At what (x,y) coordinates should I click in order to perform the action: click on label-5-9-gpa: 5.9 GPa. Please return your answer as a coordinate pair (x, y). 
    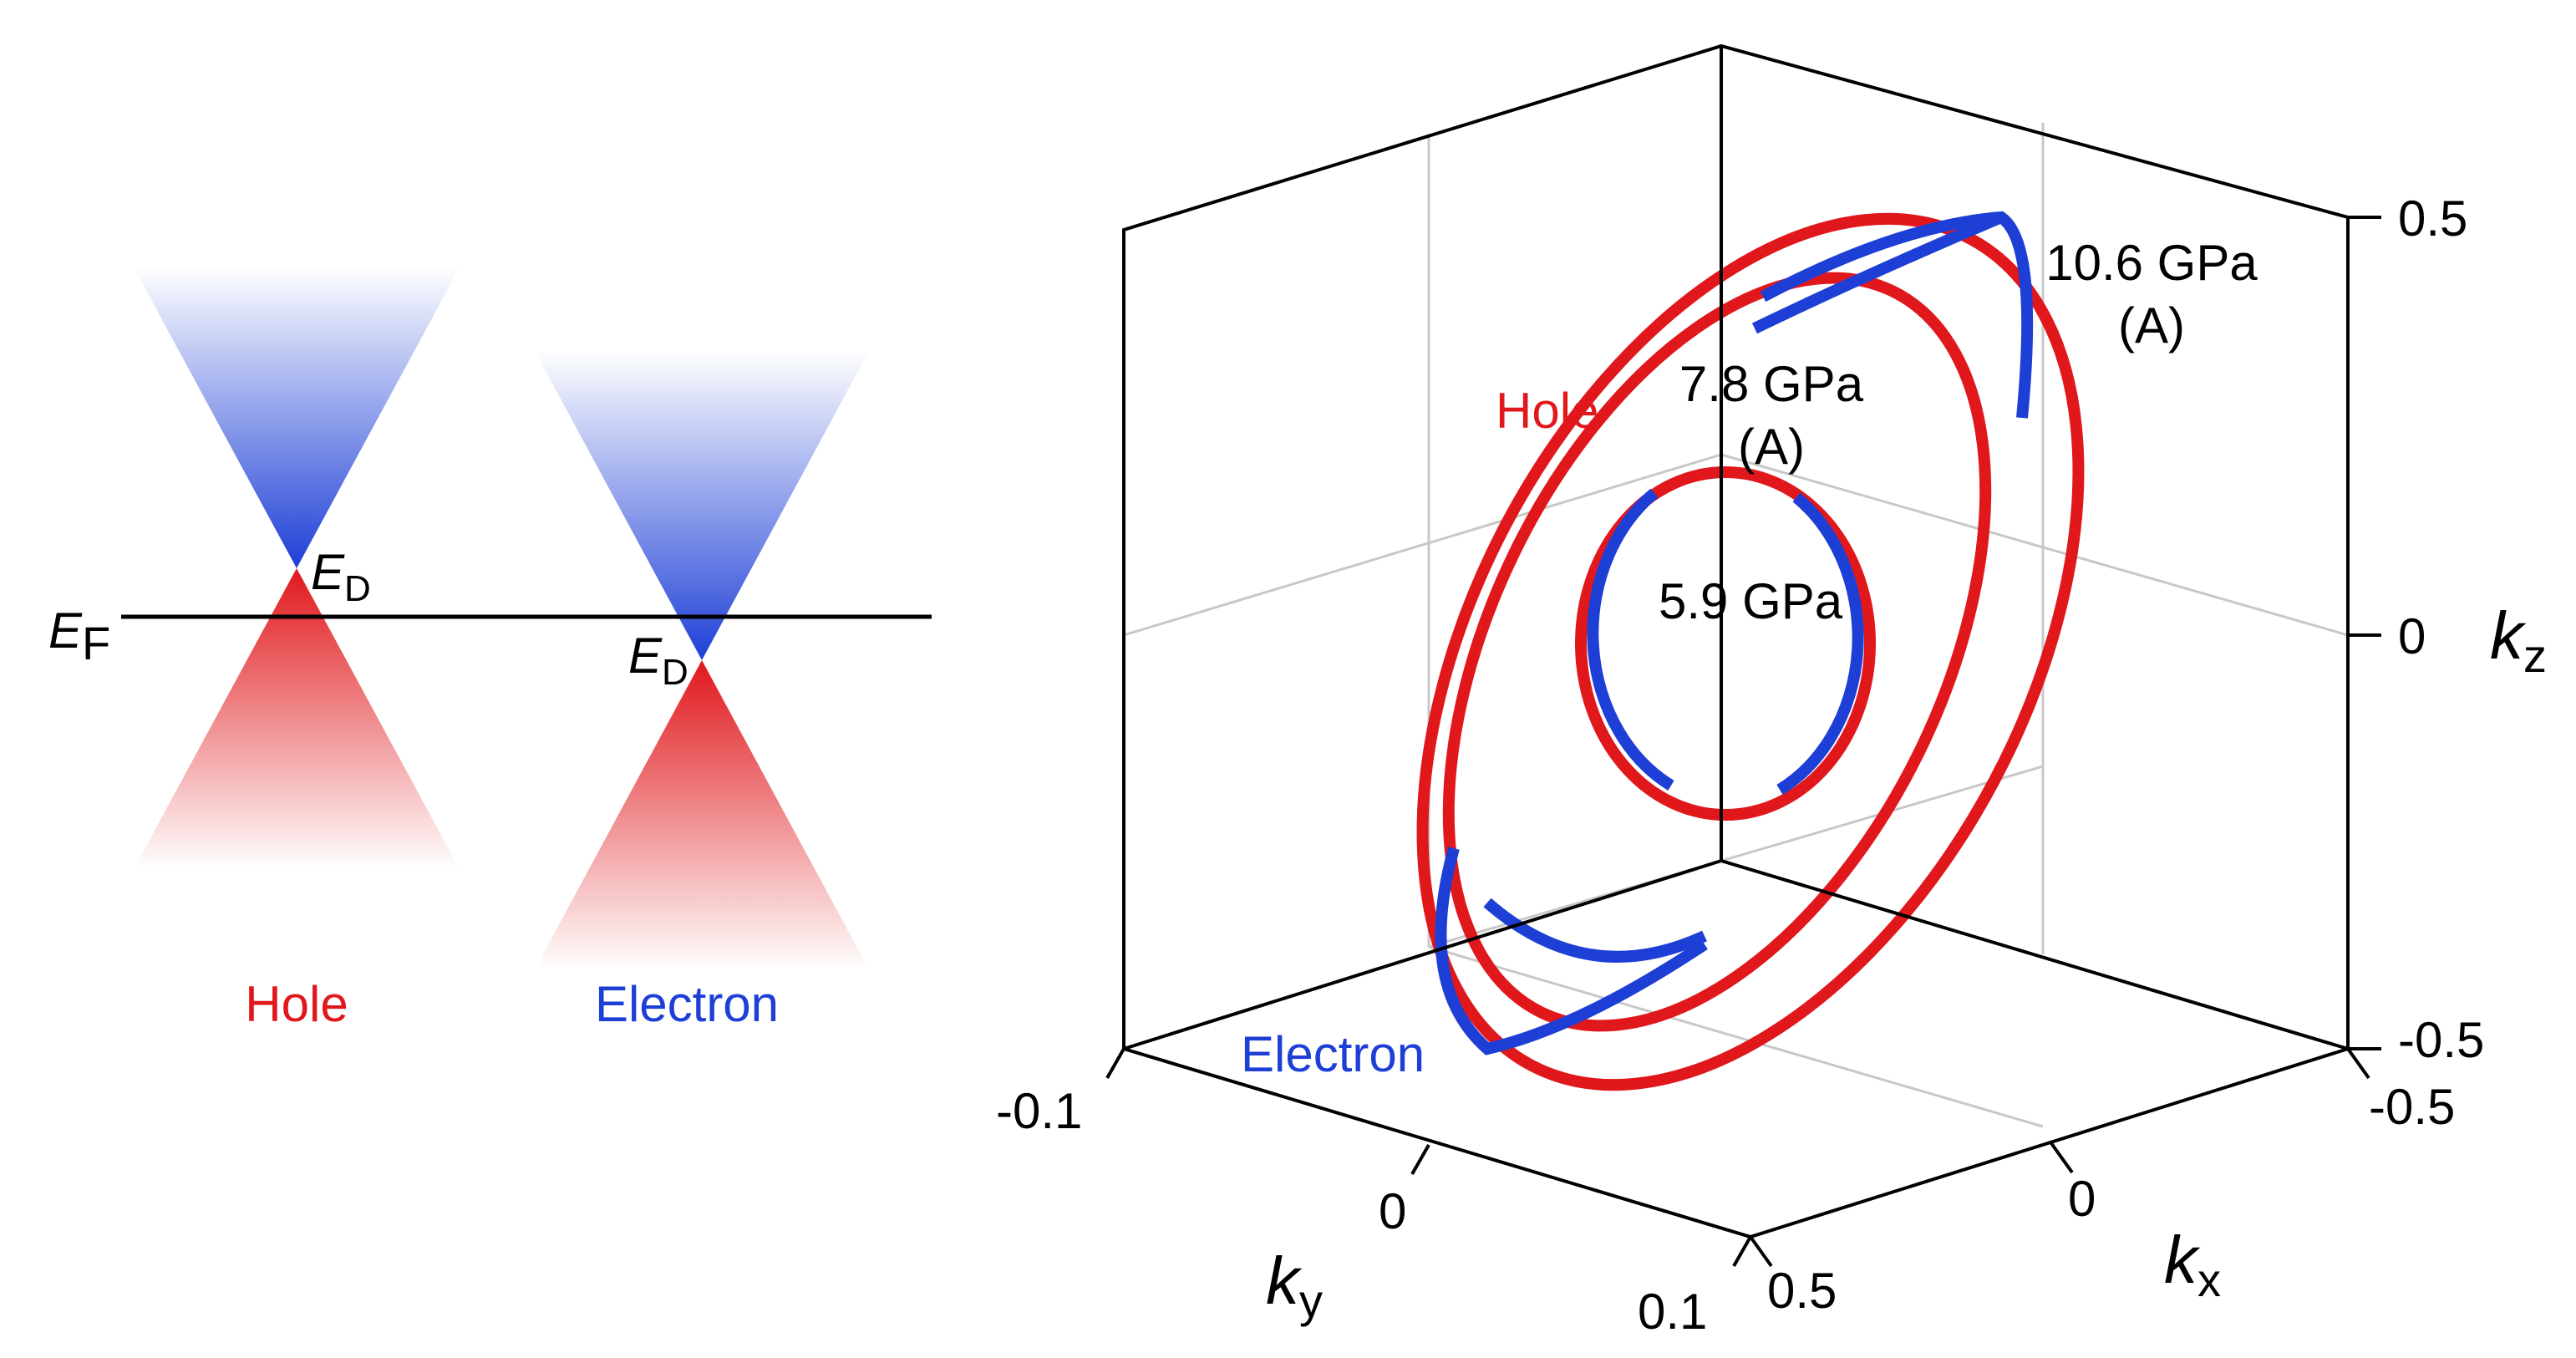
    Looking at the image, I should click on (1751, 601).